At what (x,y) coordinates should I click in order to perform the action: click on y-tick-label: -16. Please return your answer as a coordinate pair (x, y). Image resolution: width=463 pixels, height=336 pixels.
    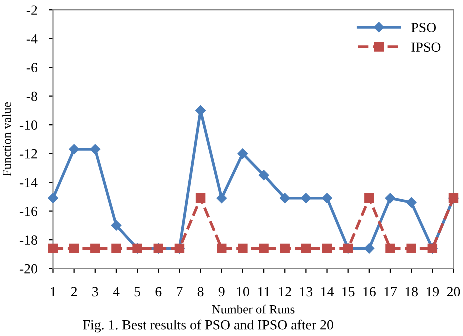
    Looking at the image, I should click on (29, 211).